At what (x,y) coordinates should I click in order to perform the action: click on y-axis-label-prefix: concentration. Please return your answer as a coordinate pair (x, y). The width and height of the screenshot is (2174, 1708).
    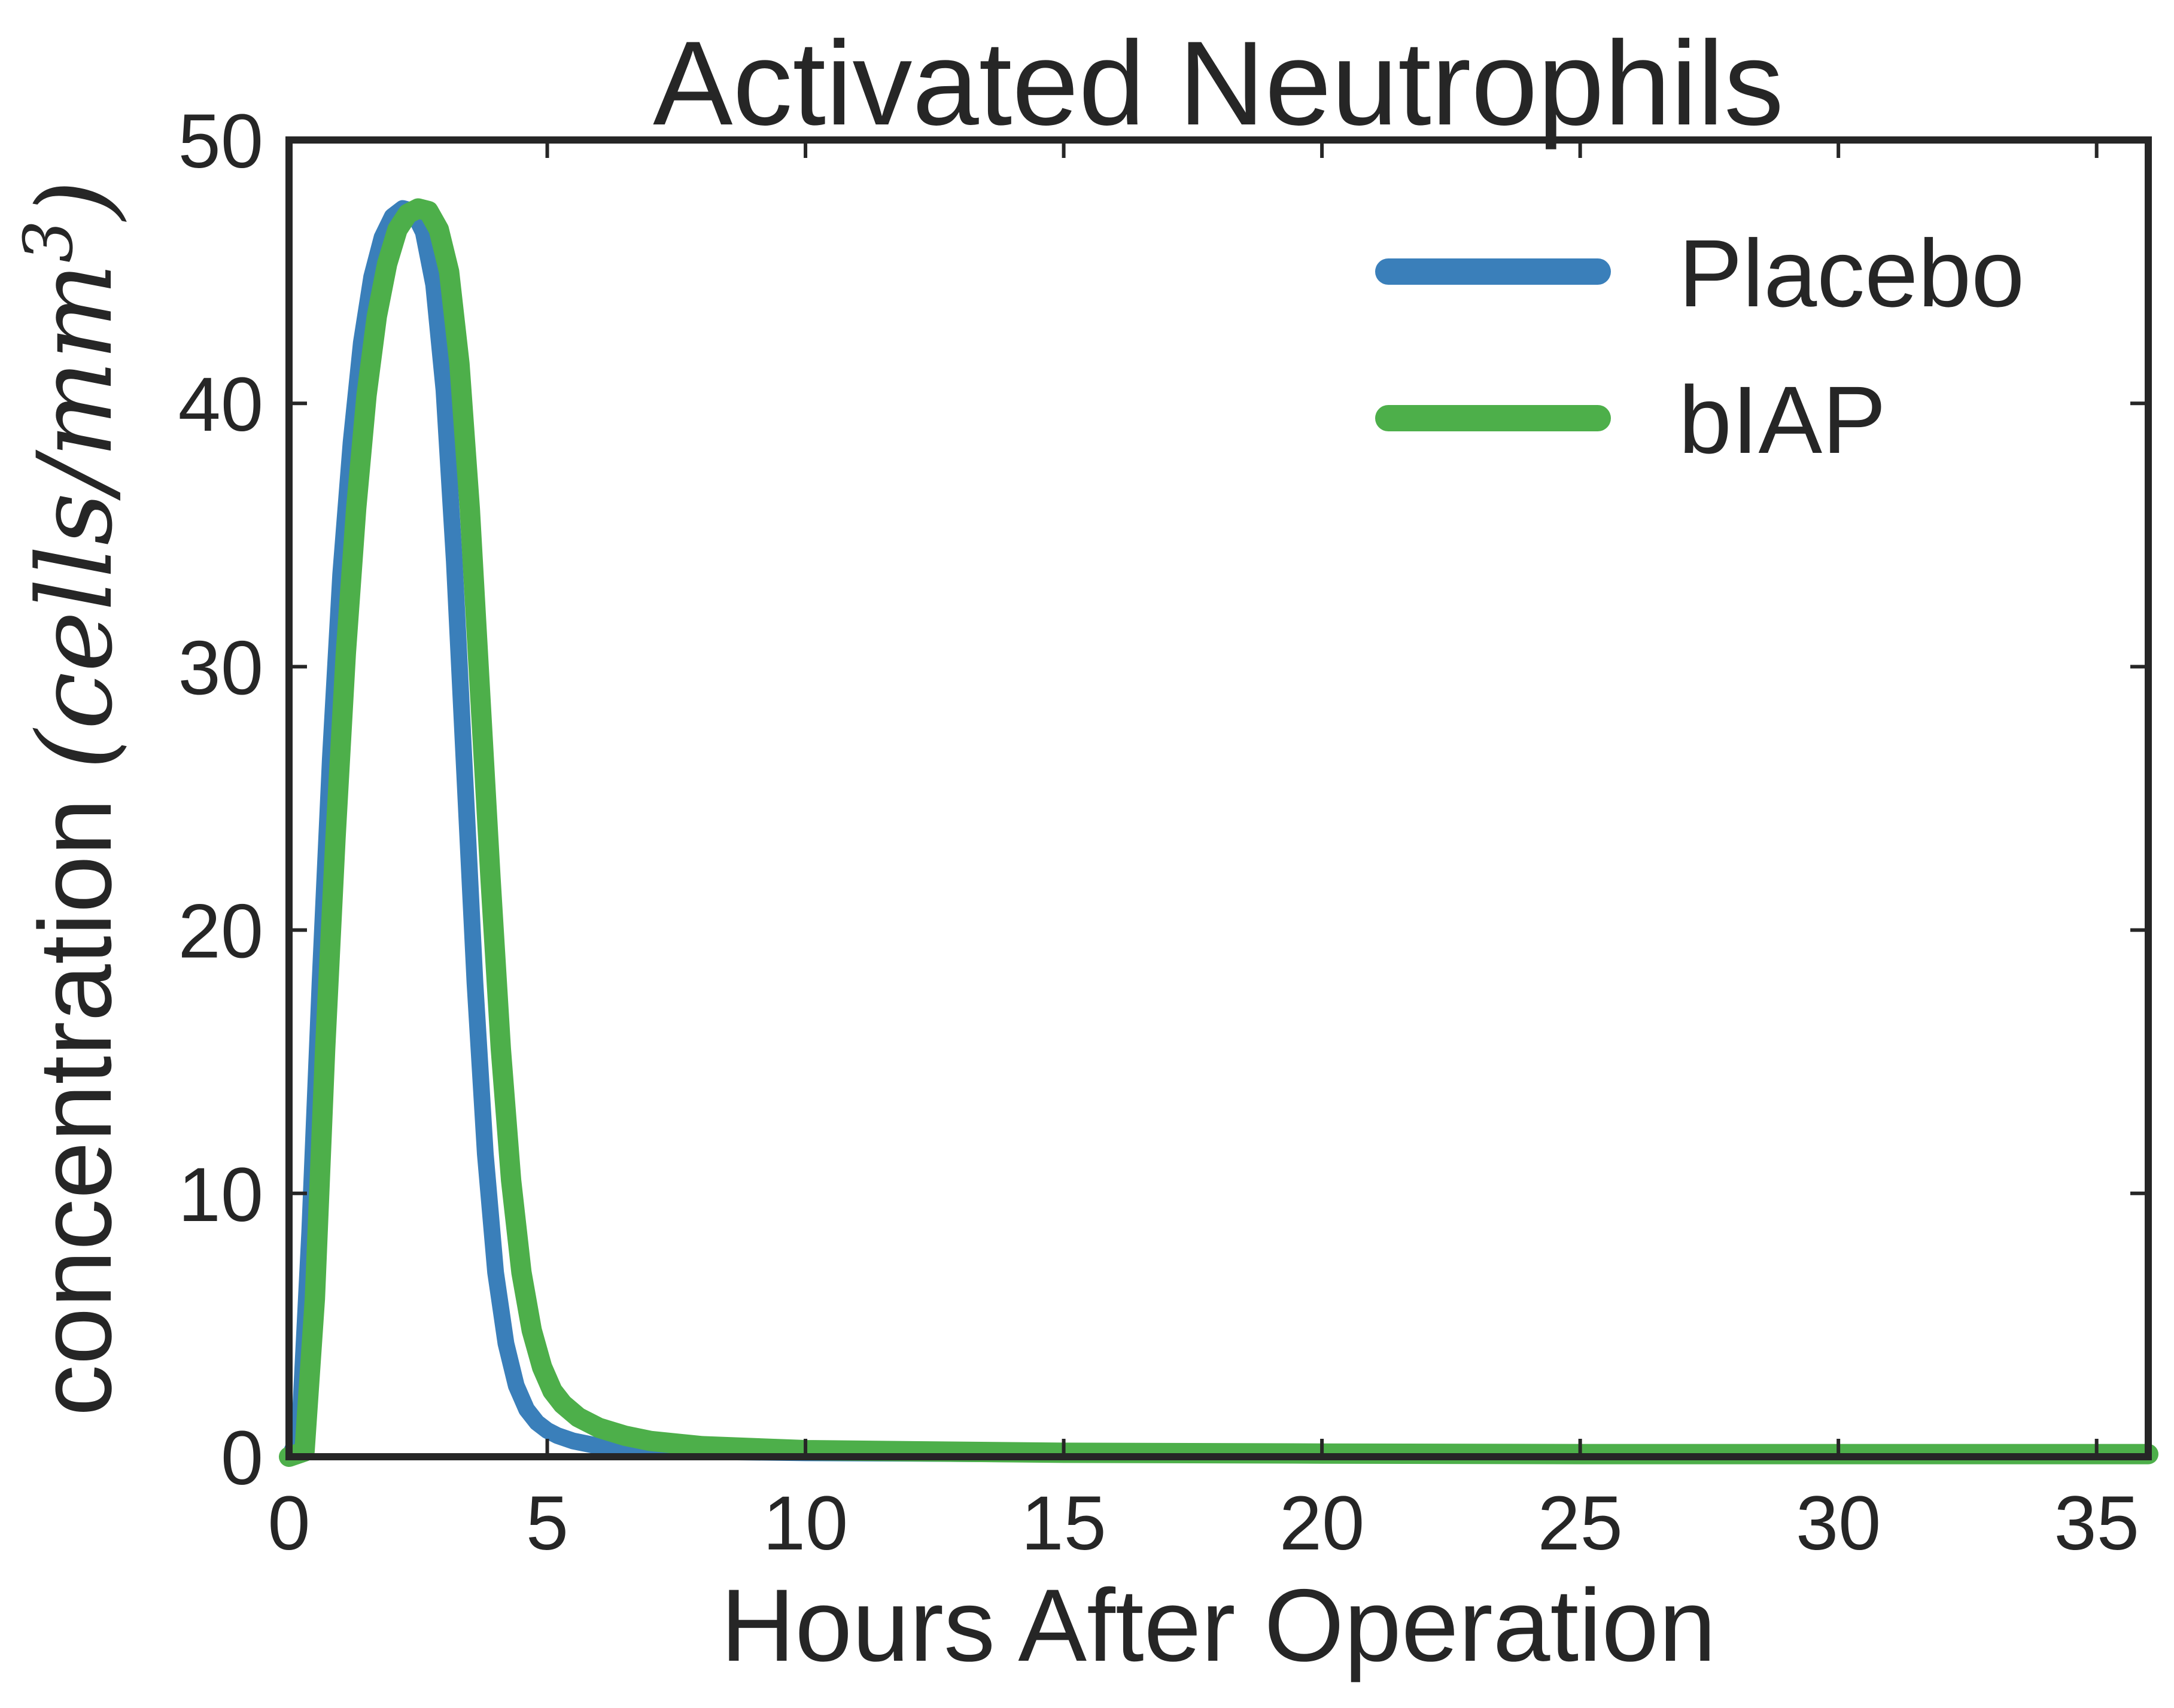
    Looking at the image, I should click on (75, 1093).